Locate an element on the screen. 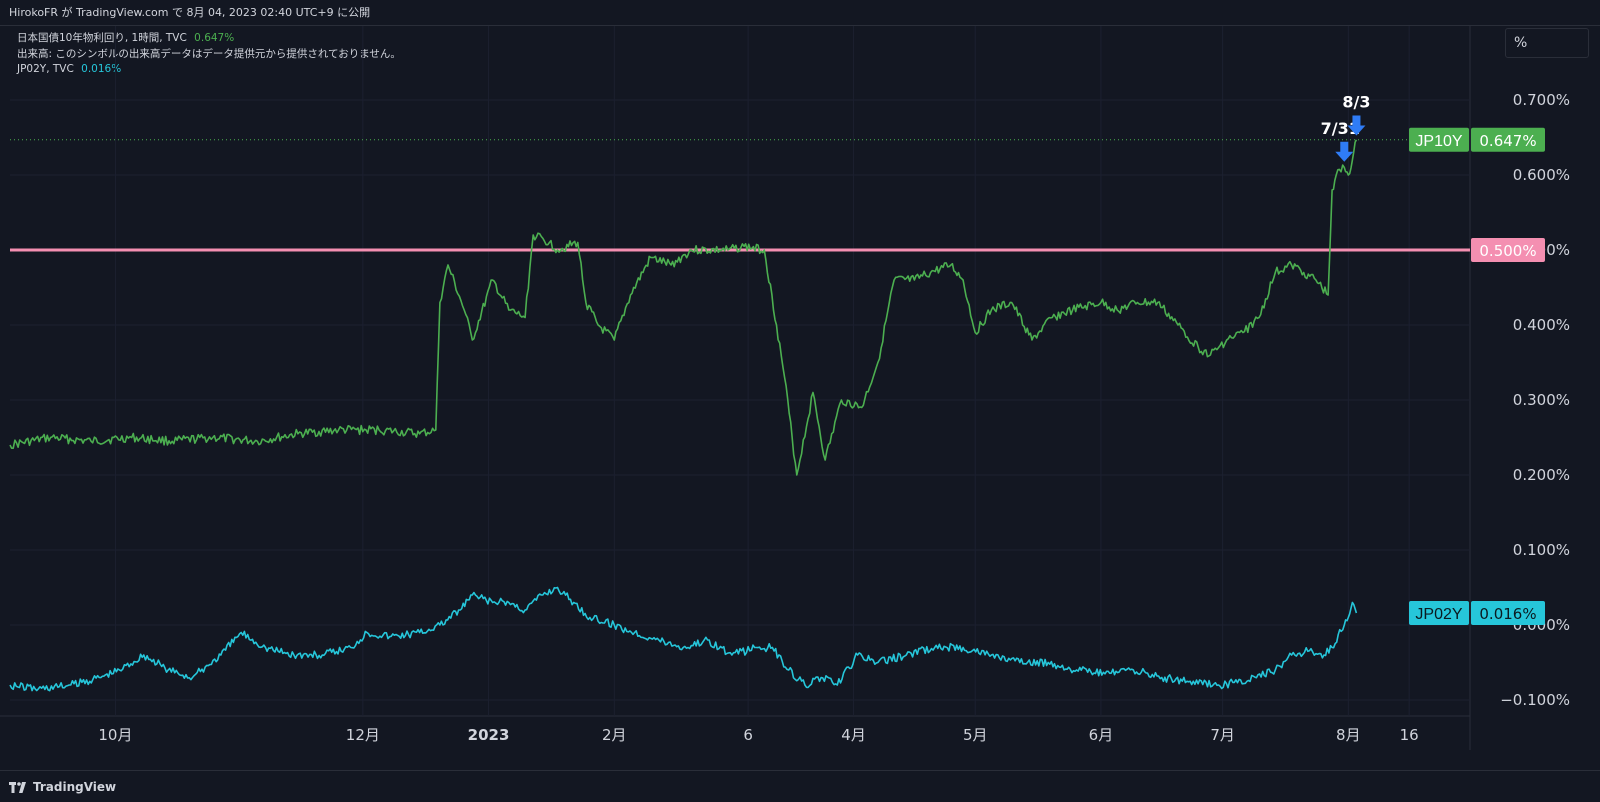  jp10y-name-badge is located at coordinates (1439, 139).